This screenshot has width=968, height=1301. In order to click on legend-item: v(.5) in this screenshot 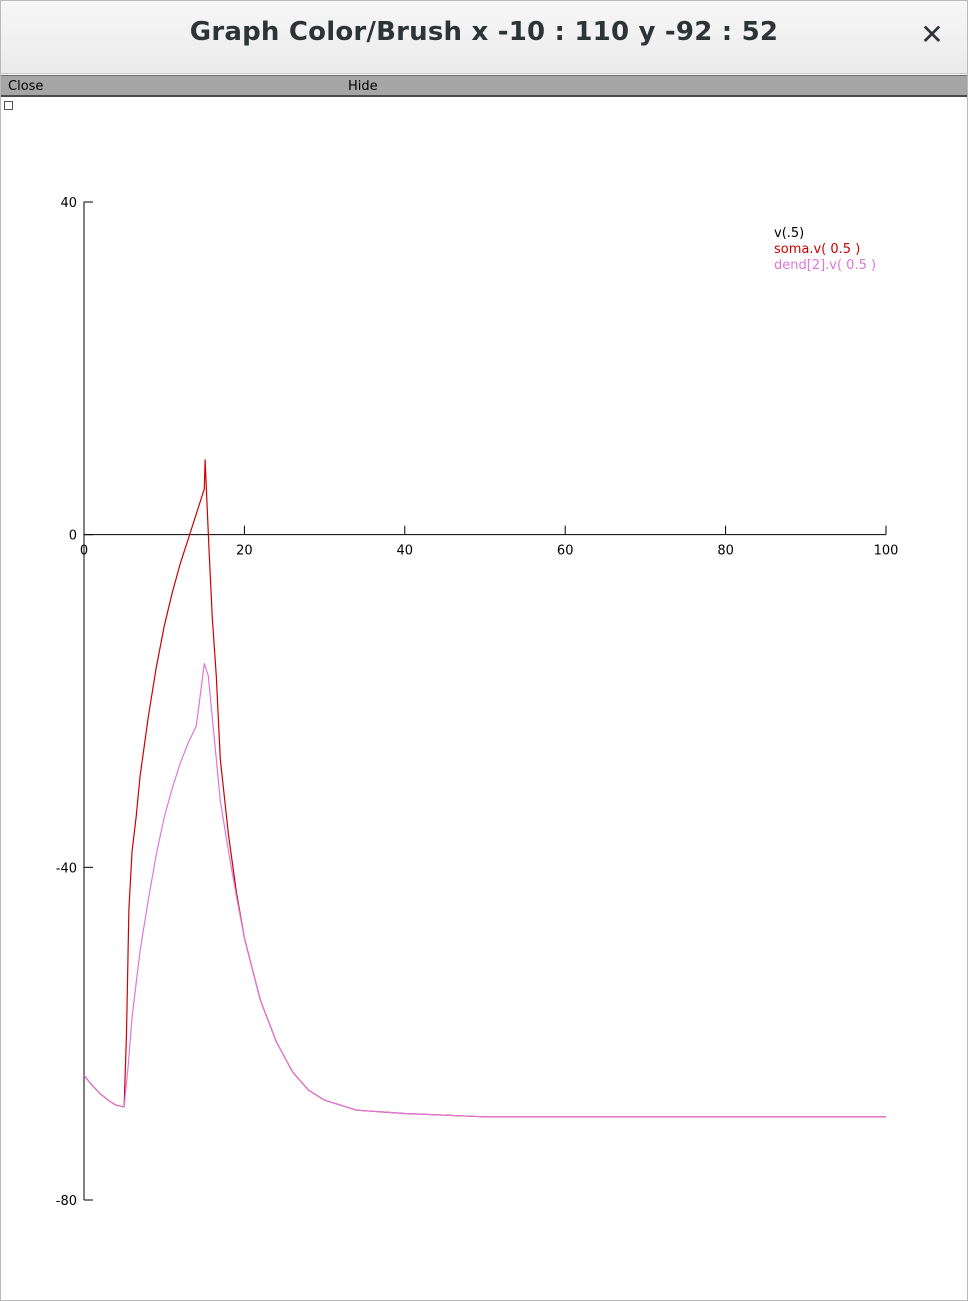, I will do `click(789, 233)`.